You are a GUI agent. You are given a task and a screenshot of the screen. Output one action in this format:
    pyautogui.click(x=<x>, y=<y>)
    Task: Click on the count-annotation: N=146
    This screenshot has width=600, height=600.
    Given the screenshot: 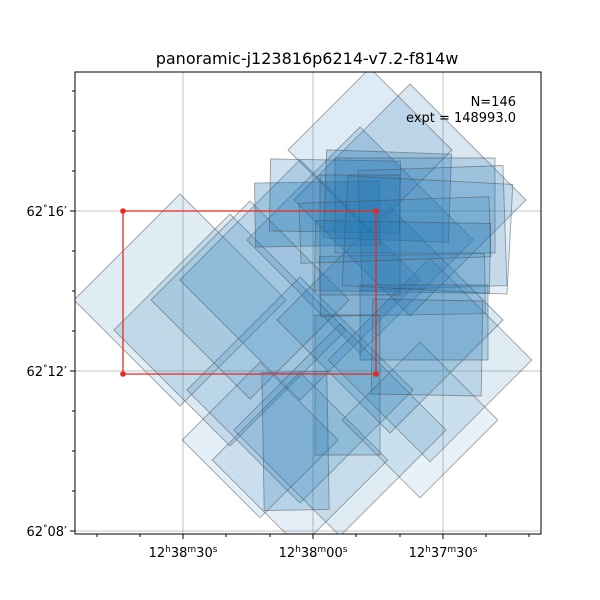 What is the action you would take?
    pyautogui.click(x=493, y=102)
    